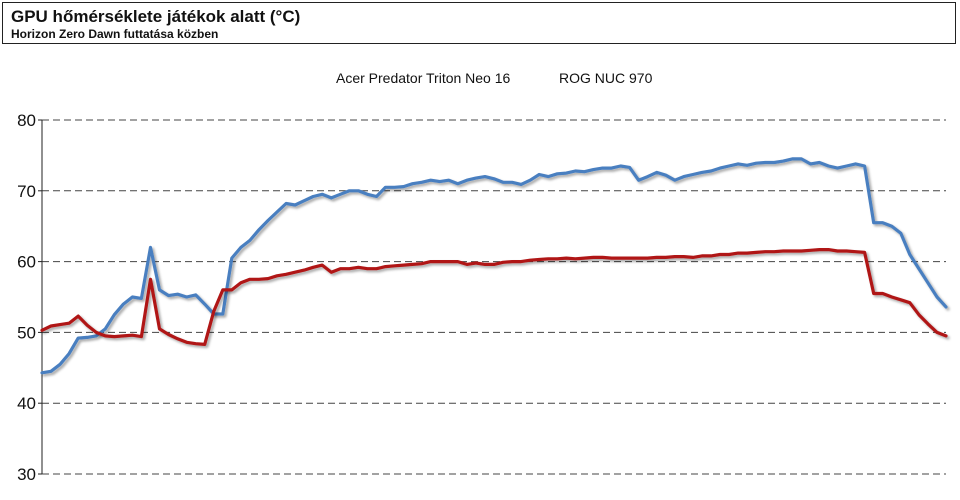 The height and width of the screenshot is (500, 960). What do you see at coordinates (26, 120) in the screenshot?
I see `y-tick-label: 80` at bounding box center [26, 120].